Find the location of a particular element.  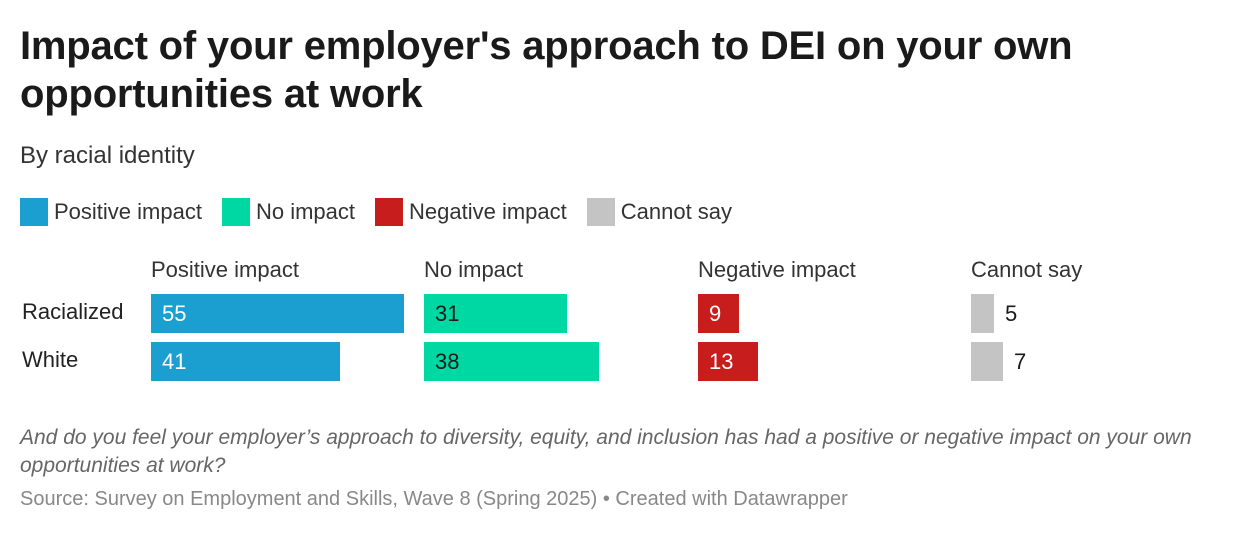

legend-label: Cannot say is located at coordinates (676, 211).